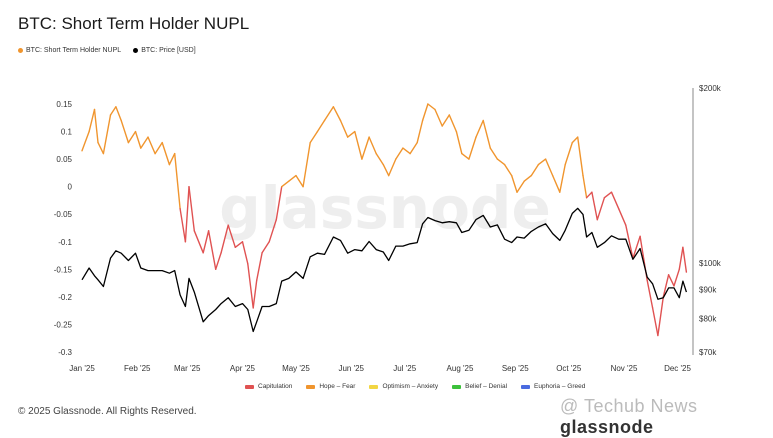 Image resolution: width=773 pixels, height=438 pixels. I want to click on y-tick-left-8: -0.25, so click(63, 324).